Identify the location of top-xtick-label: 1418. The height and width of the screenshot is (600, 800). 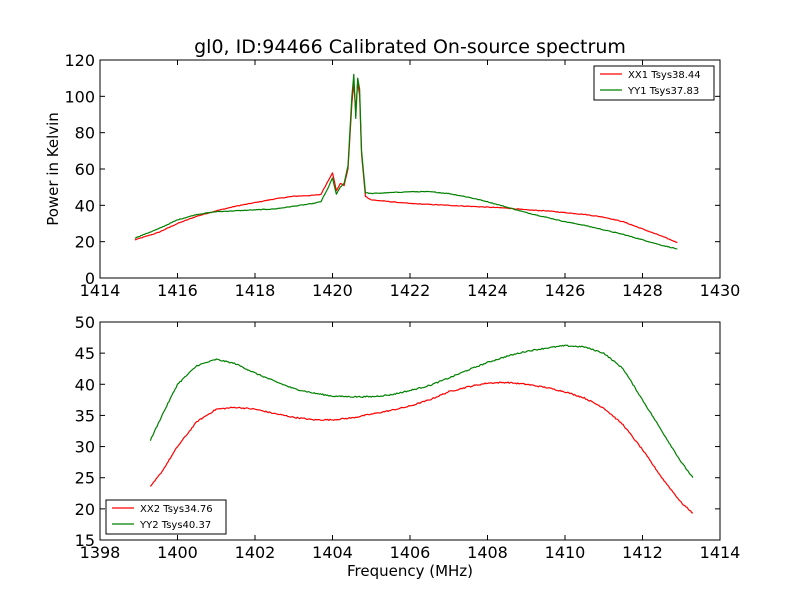
(255, 290).